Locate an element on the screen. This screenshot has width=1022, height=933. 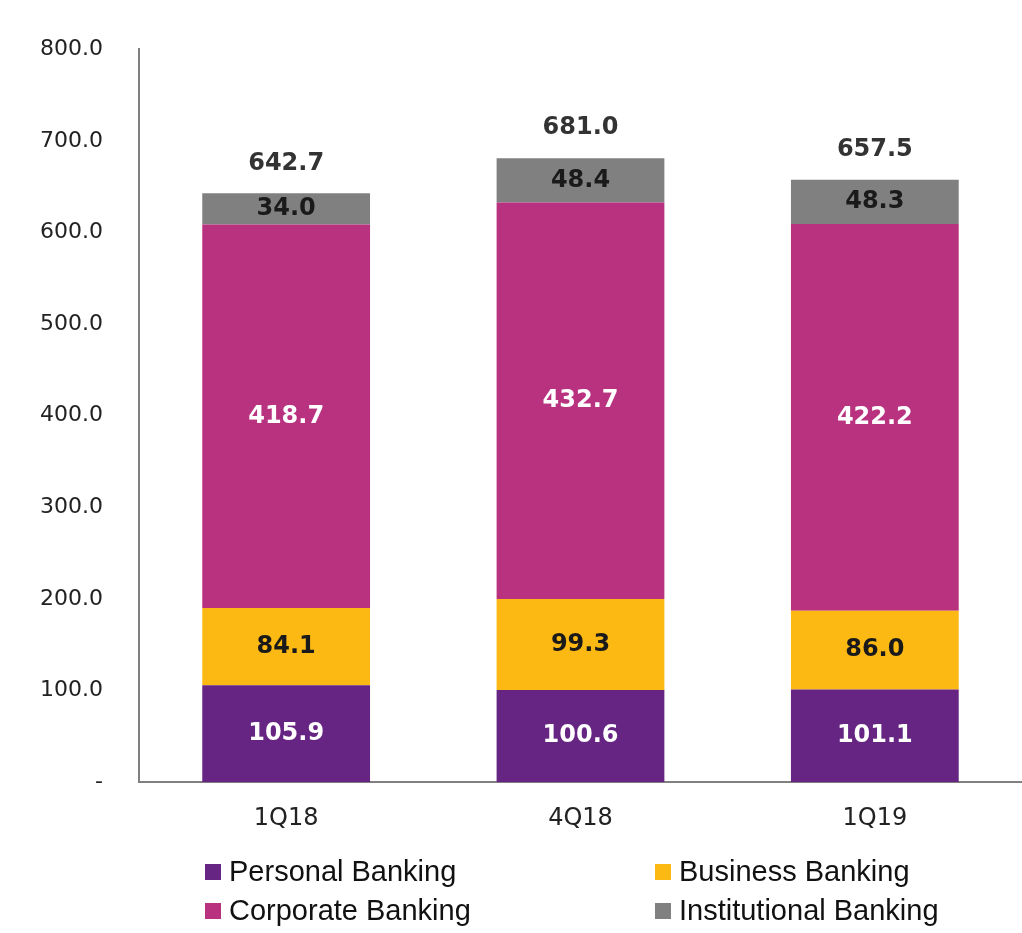
legend-label: Personal Banking is located at coordinates (343, 871).